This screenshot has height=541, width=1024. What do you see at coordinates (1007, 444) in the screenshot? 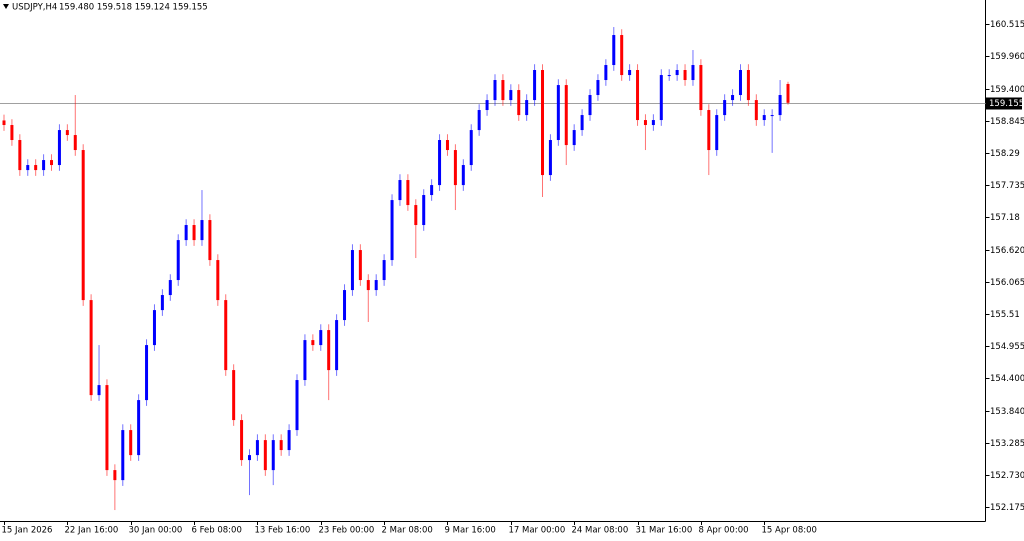
I see `y-tick-label: 153.285` at bounding box center [1007, 444].